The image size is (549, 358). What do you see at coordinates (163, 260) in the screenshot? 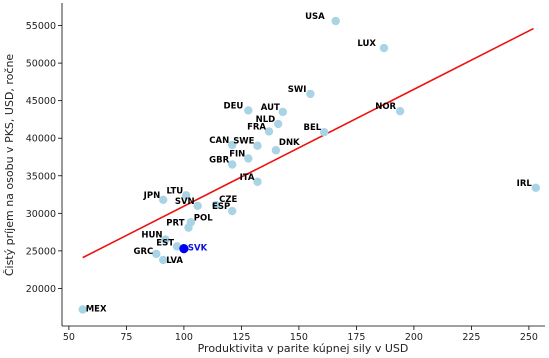
I see `data-point-lva` at bounding box center [163, 260].